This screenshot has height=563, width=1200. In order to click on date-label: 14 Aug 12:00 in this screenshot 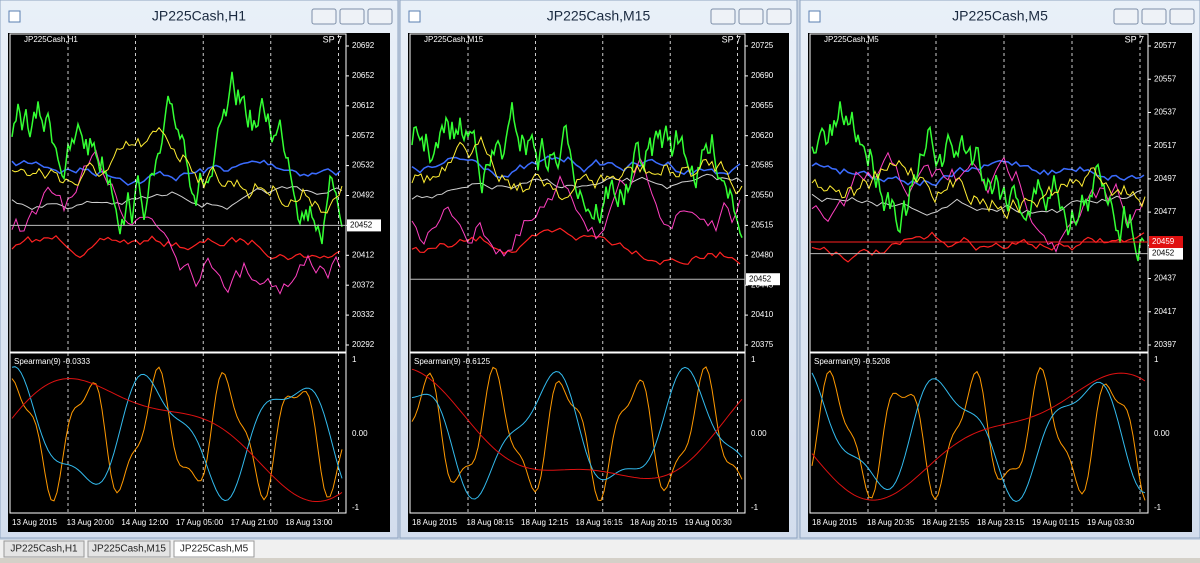, I will do `click(145, 522)`.